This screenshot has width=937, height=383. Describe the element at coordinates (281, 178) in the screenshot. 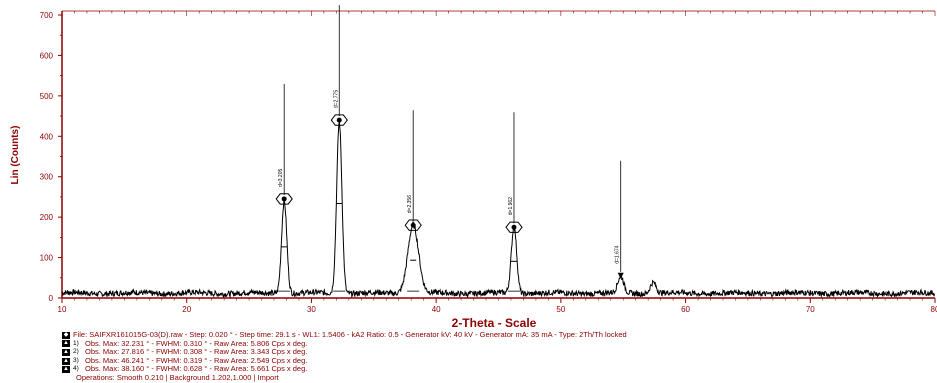

I see `peak-d-label: d=3.205` at that location.